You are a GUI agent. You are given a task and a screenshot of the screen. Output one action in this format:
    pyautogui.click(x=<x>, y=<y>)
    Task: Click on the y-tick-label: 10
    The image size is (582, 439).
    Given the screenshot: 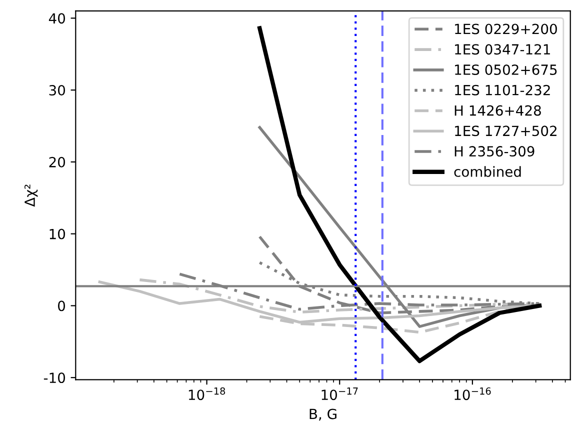 What is the action you would take?
    pyautogui.click(x=58, y=234)
    